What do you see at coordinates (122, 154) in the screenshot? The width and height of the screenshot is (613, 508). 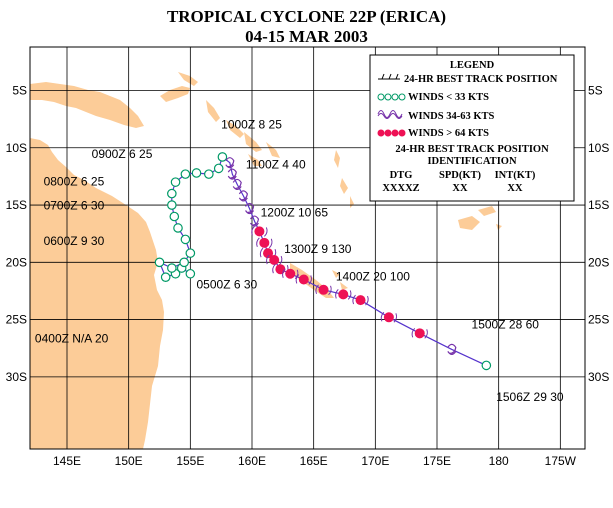 I see `track-annotation: 0900Z 6 25` at bounding box center [122, 154].